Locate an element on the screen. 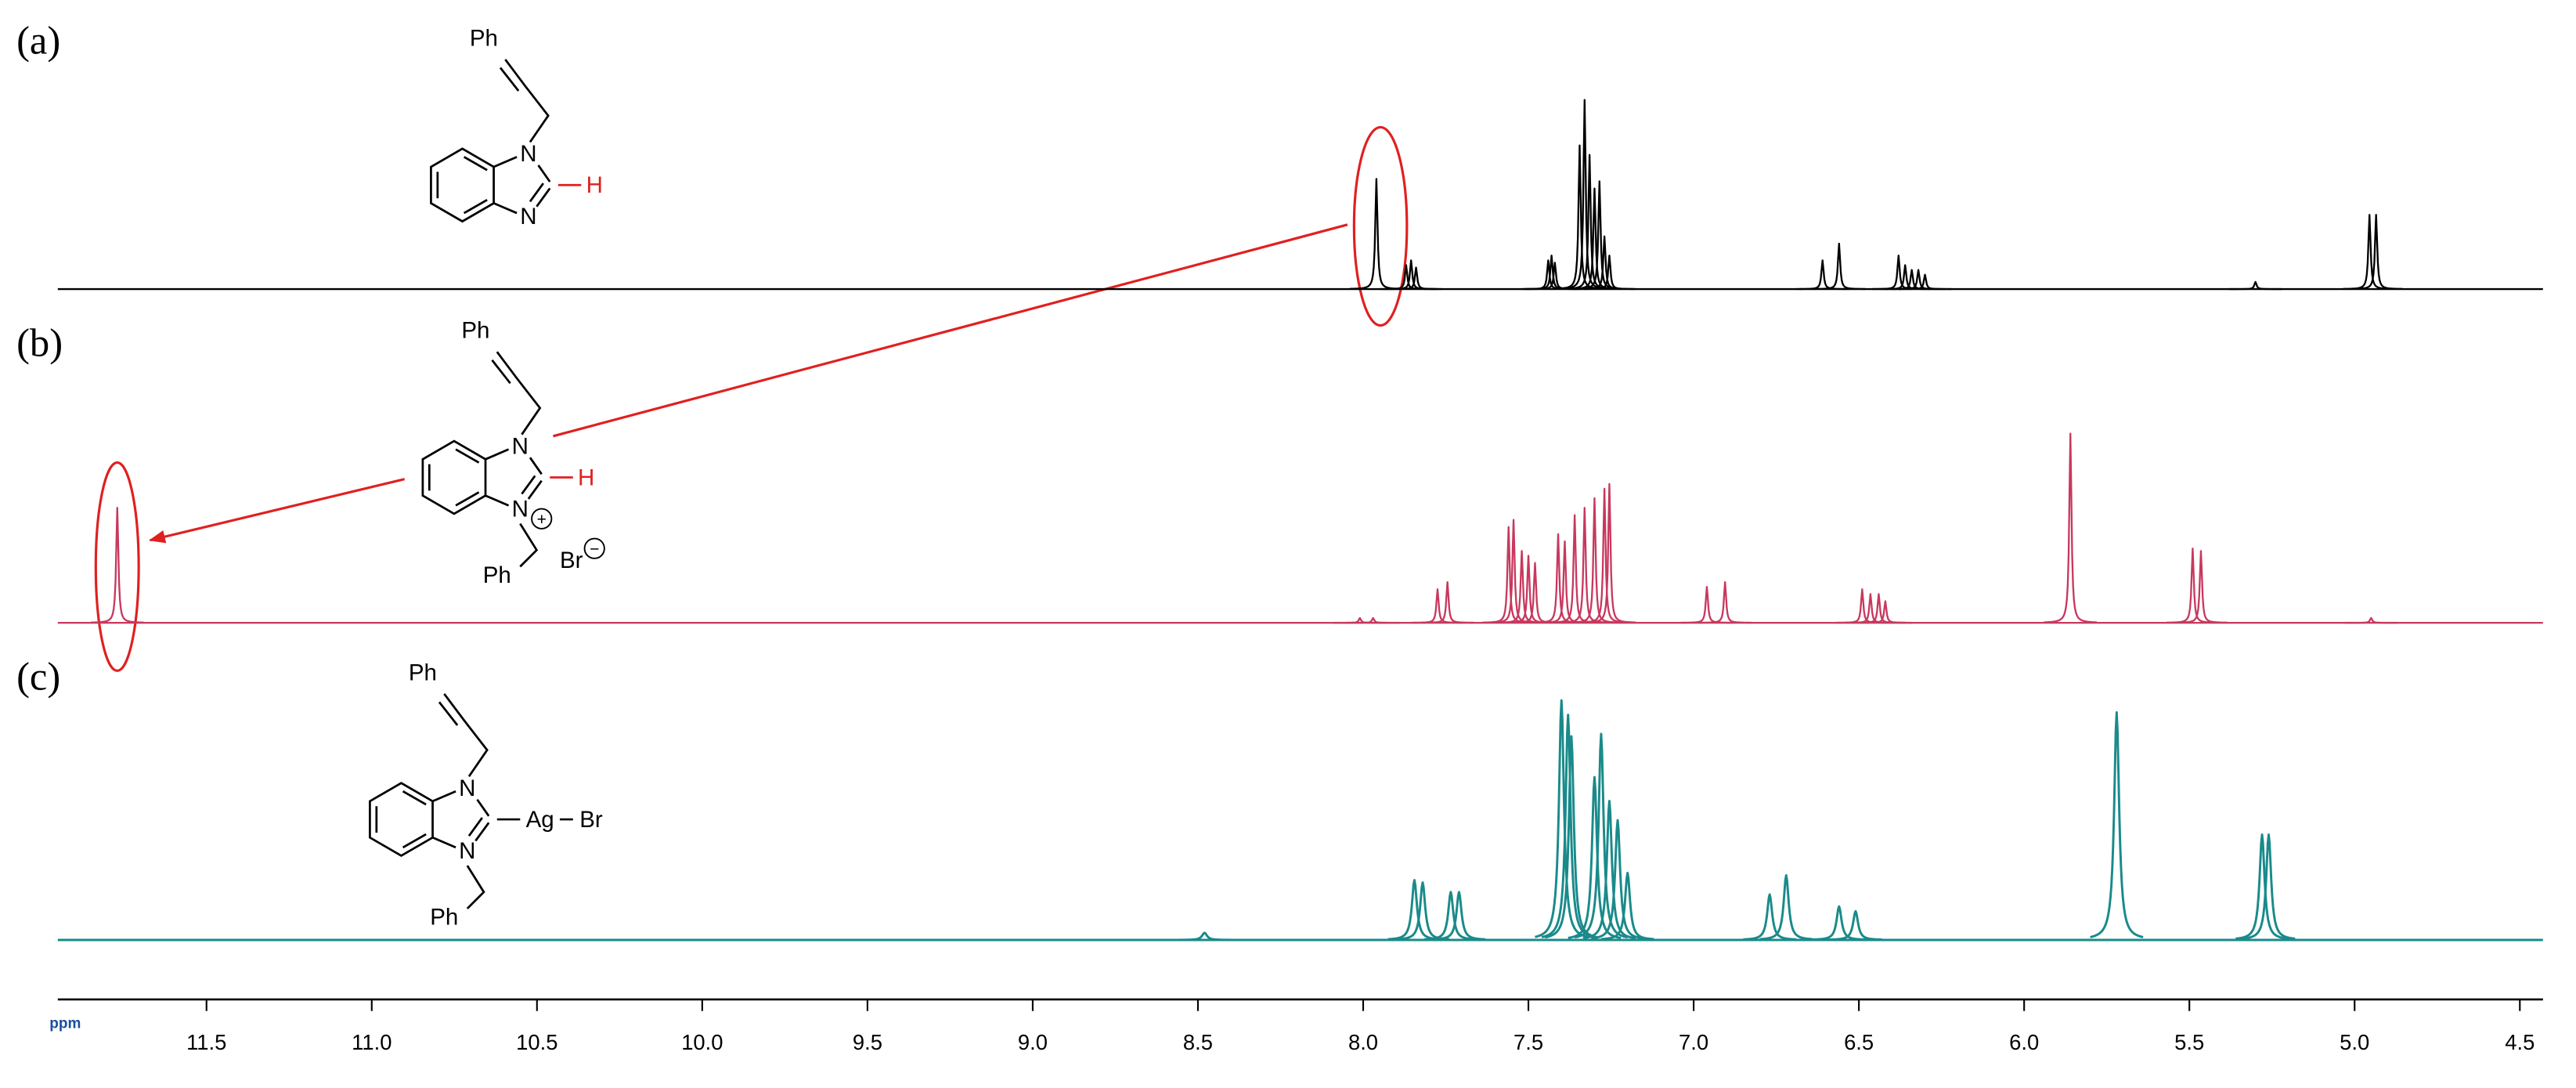 This screenshot has width=2576, height=1088. x-tick-label: 10.0 is located at coordinates (702, 1042).